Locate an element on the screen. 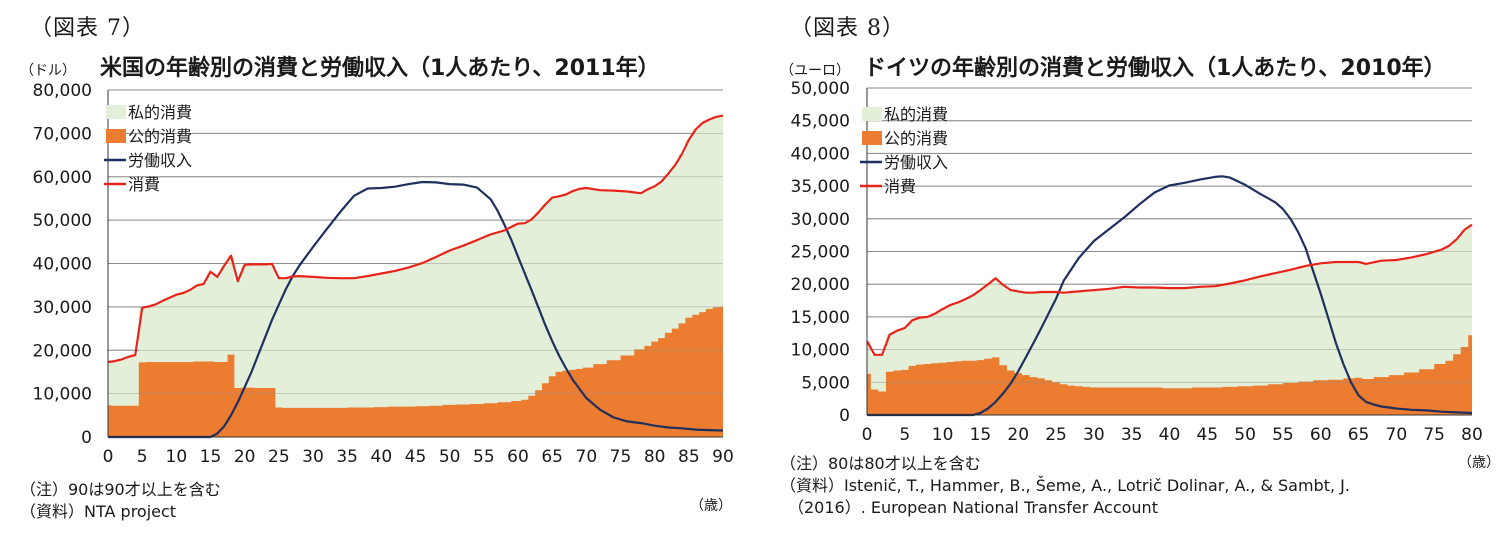 The width and height of the screenshot is (1509, 541). x-tick-label: 85 is located at coordinates (689, 457).